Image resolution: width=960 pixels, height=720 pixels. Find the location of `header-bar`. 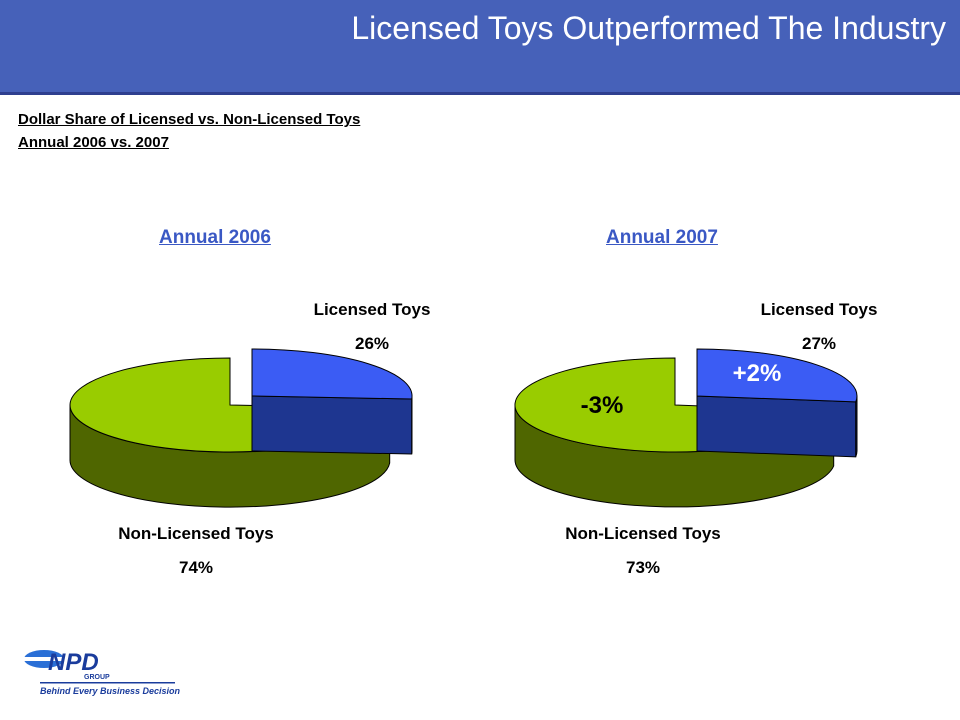

header-bar is located at coordinates (480, 46).